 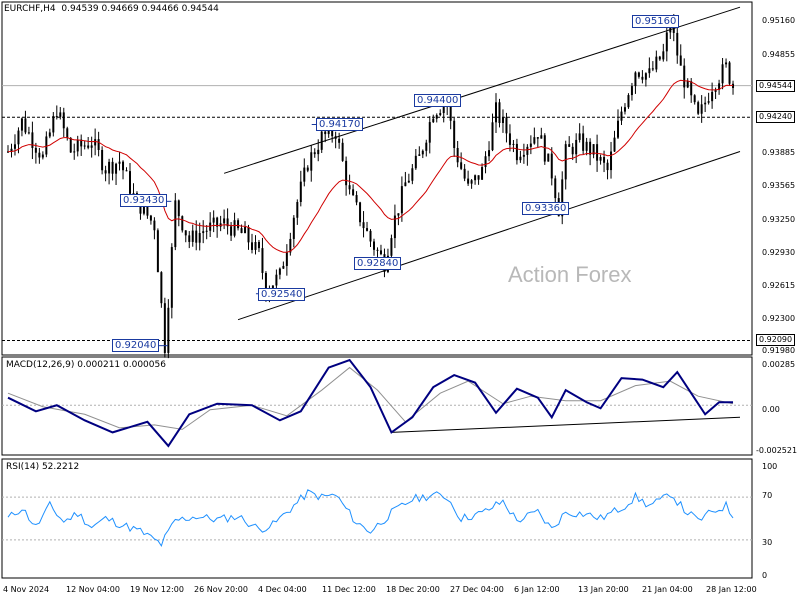 I want to click on price-tick: 0.95160, so click(x=779, y=20).